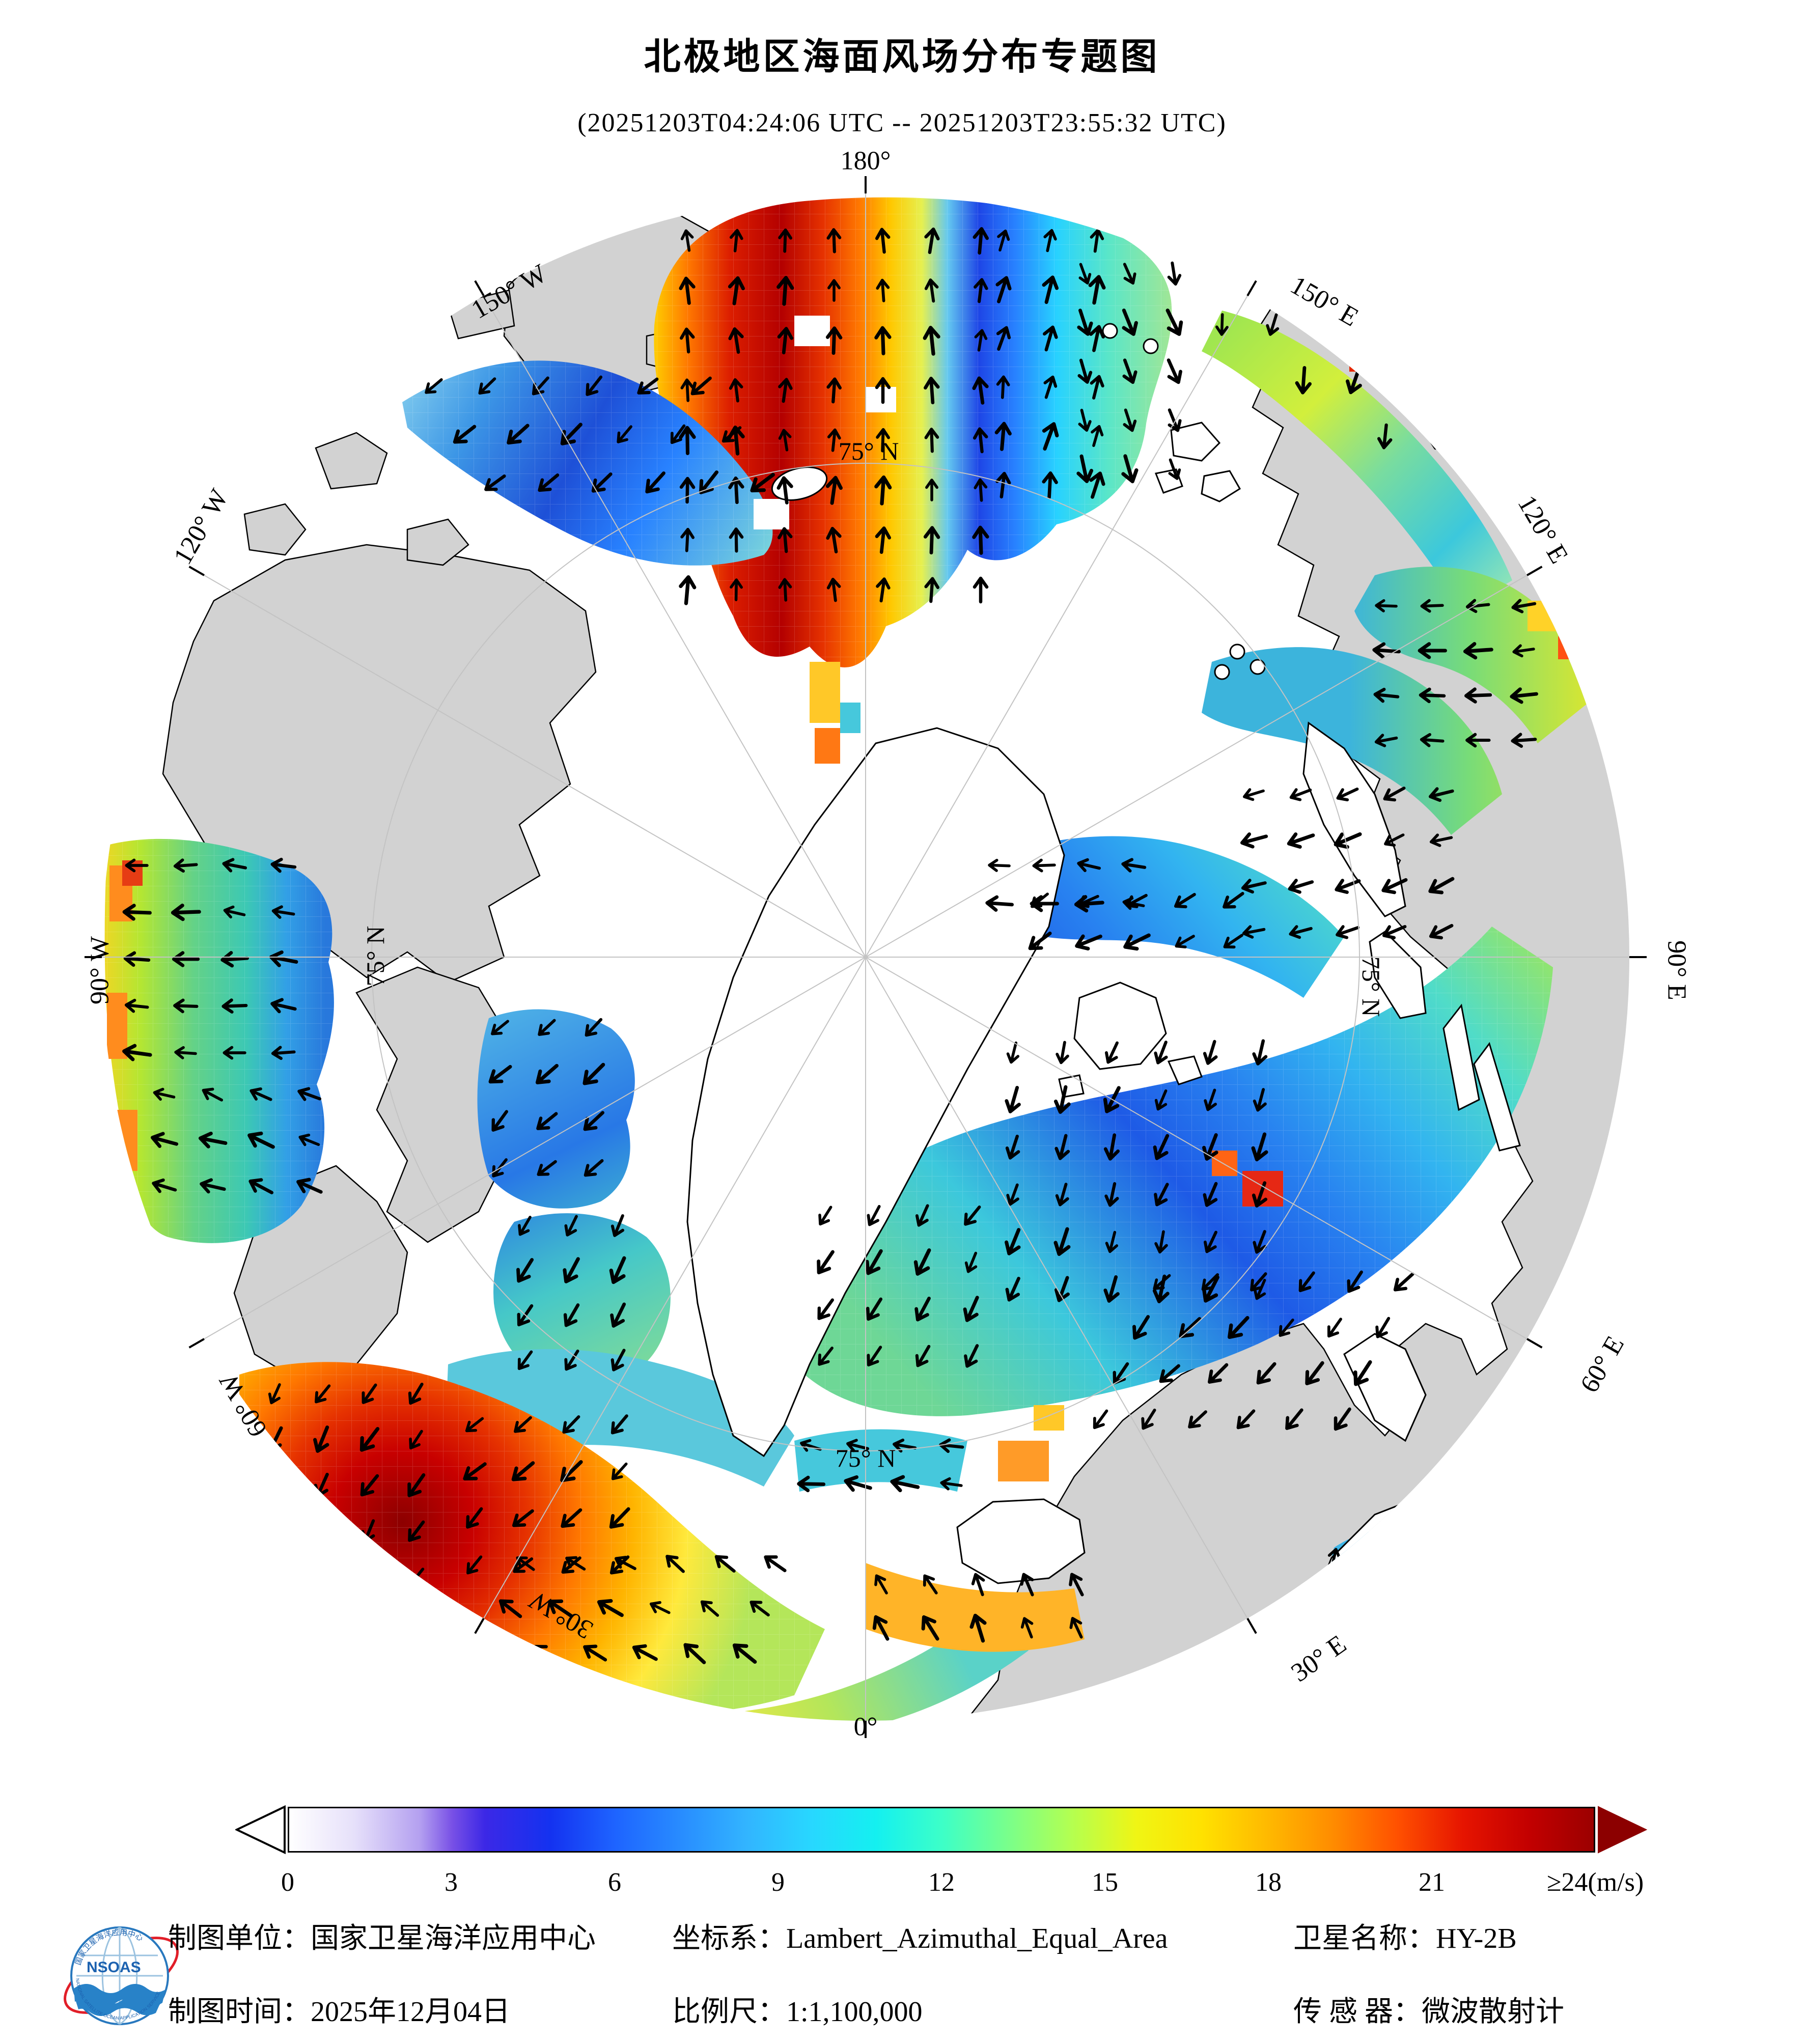  Describe the element at coordinates (902, 56) in the screenshot. I see `page-title: 北极地区海面风场分布专题图` at that location.